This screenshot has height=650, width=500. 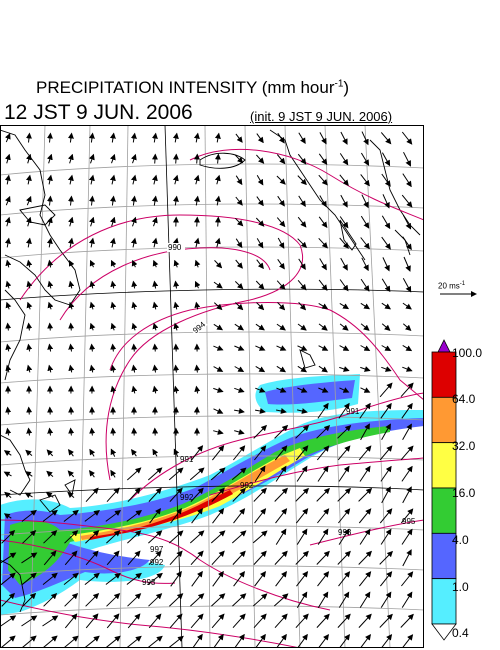 What do you see at coordinates (460, 540) in the screenshot?
I see `colorbar-label: 4.0` at bounding box center [460, 540].